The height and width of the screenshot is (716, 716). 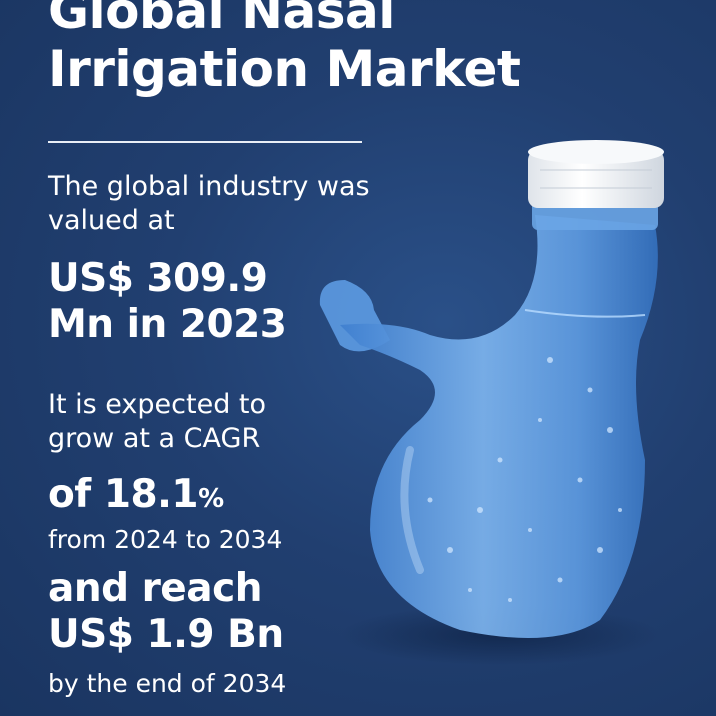 I want to click on cagr-value: of 18.1%, so click(x=136, y=497).